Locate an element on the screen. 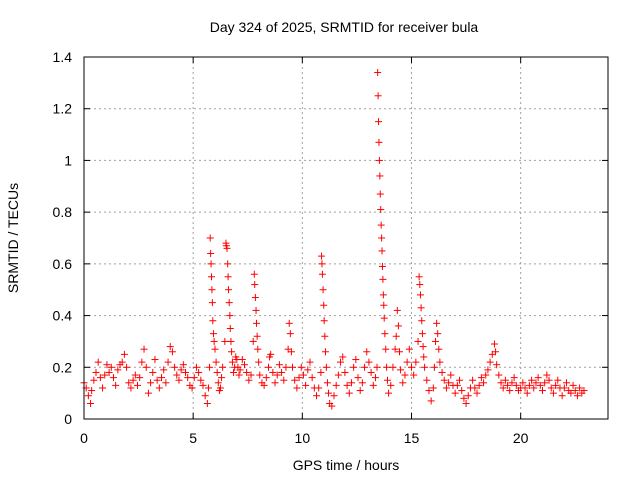  x-tick-label: 5 is located at coordinates (193, 438).